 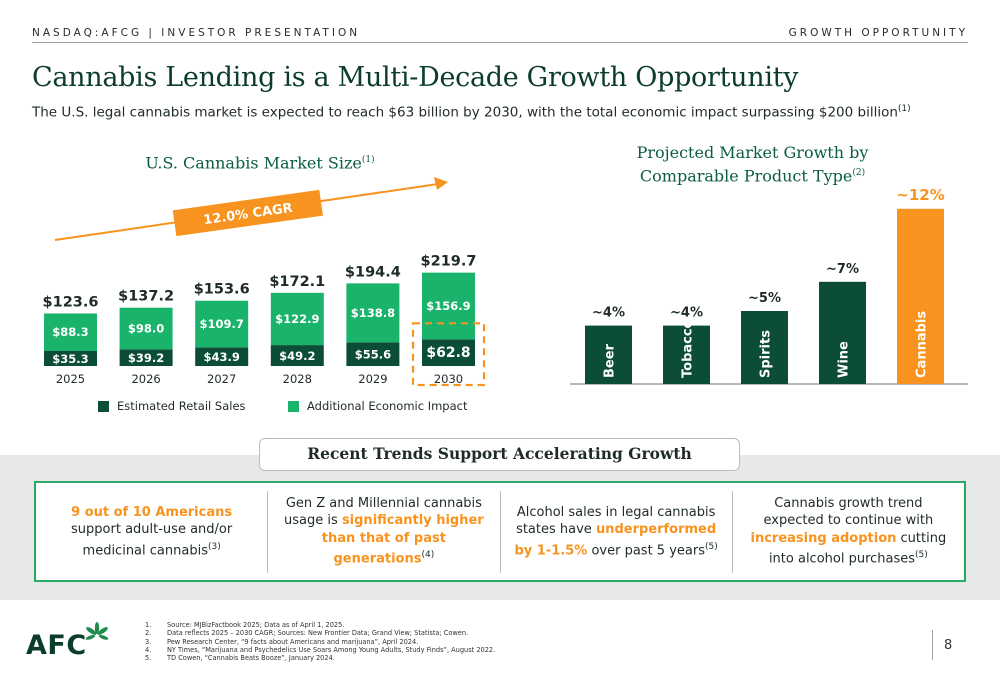 I want to click on category-label-beer: Beer, so click(x=610, y=360).